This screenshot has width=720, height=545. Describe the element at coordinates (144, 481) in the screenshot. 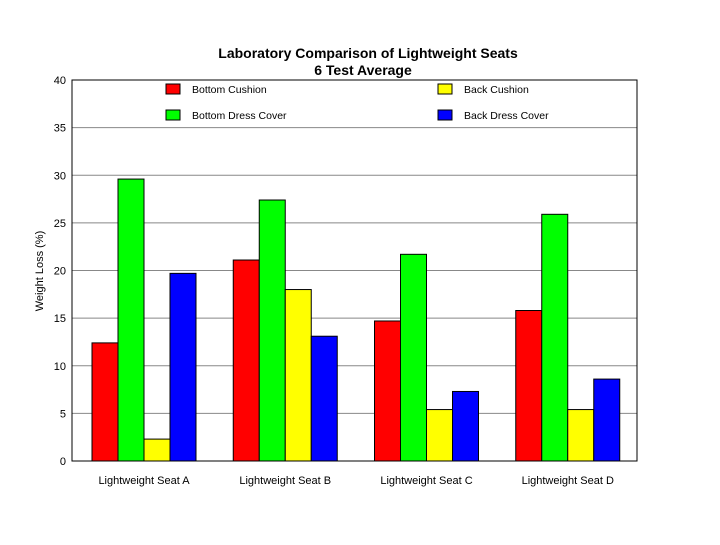

I see `x-category-label: Lightweight Seat A` at that location.